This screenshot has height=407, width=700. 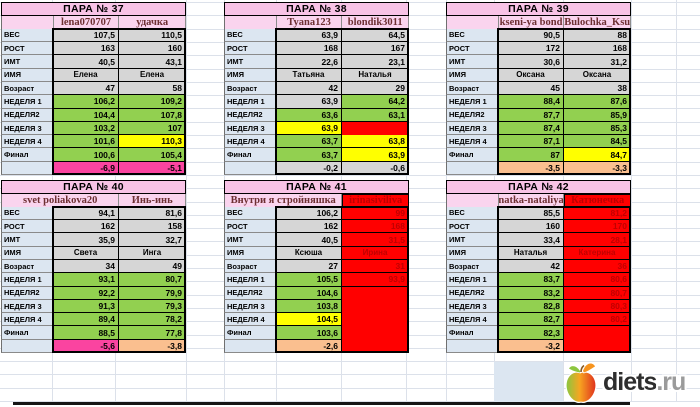 I want to click on table-title-cell: ПАРА № 39, so click(x=538, y=9).